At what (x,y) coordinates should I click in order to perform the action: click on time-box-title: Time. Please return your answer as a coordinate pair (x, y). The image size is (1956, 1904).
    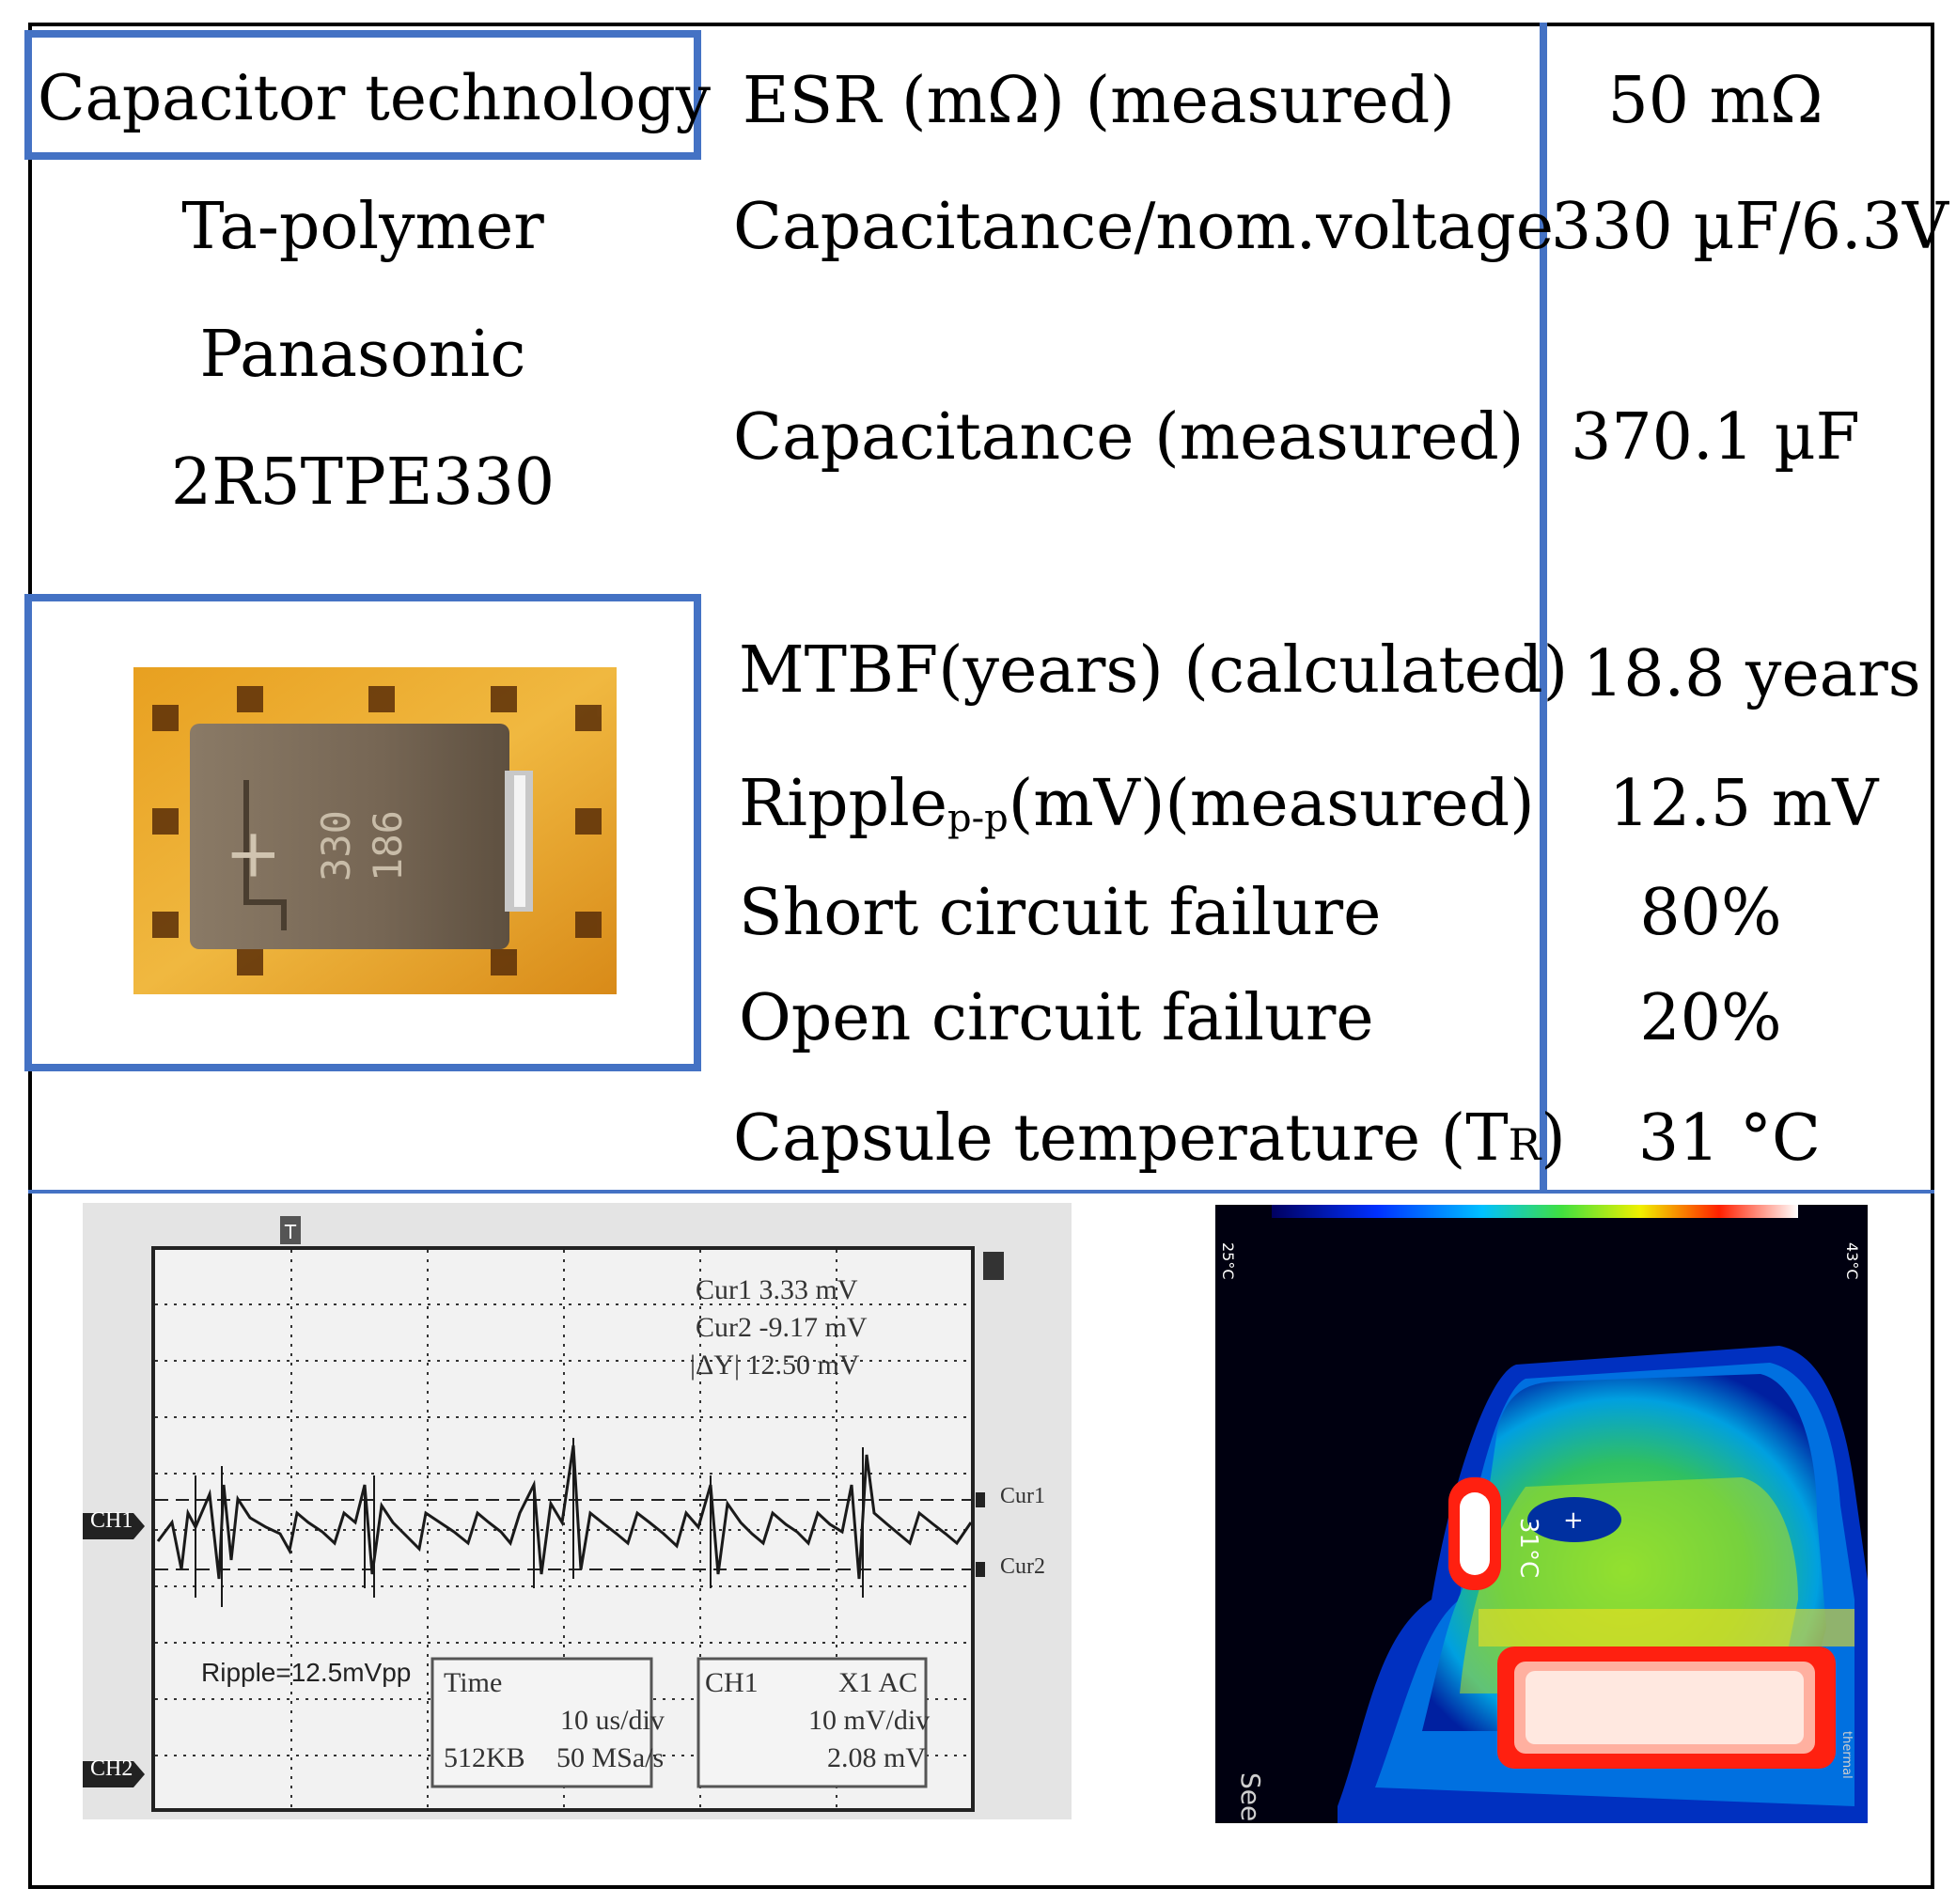
    Looking at the image, I should click on (473, 1682).